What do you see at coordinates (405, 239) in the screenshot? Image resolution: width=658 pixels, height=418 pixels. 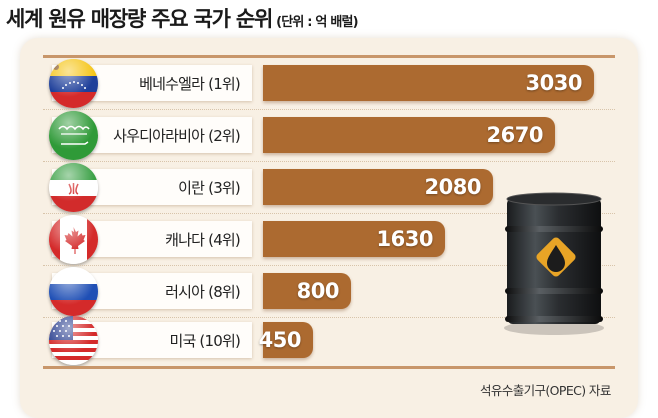 I see `bar-value: 1630` at bounding box center [405, 239].